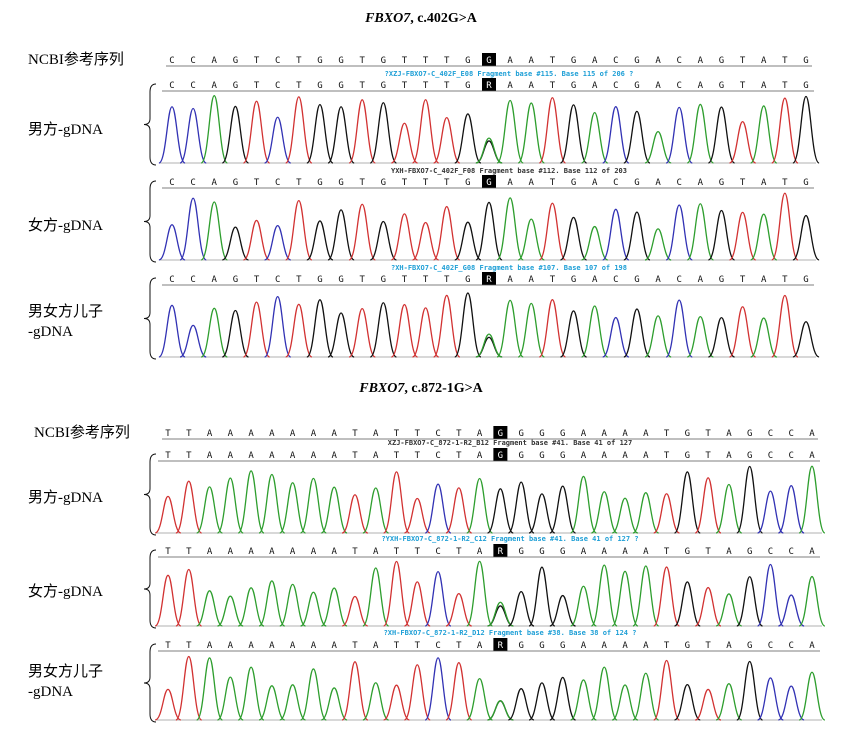 This screenshot has height=734, width=842. Describe the element at coordinates (678, 61) in the screenshot. I see `panel-1-reference-base: C` at that location.